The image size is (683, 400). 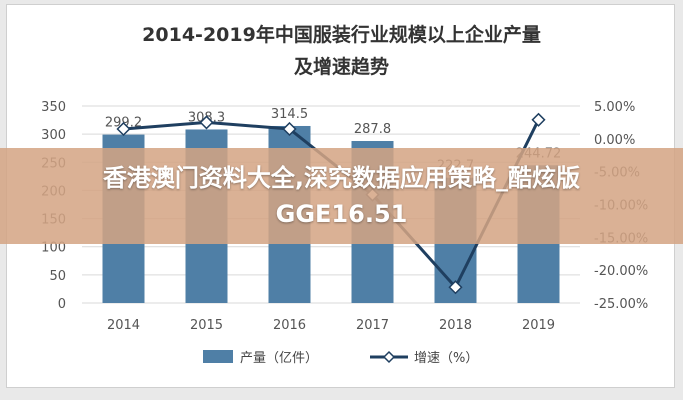 I want to click on x-tick-label: 2019, so click(x=538, y=325).